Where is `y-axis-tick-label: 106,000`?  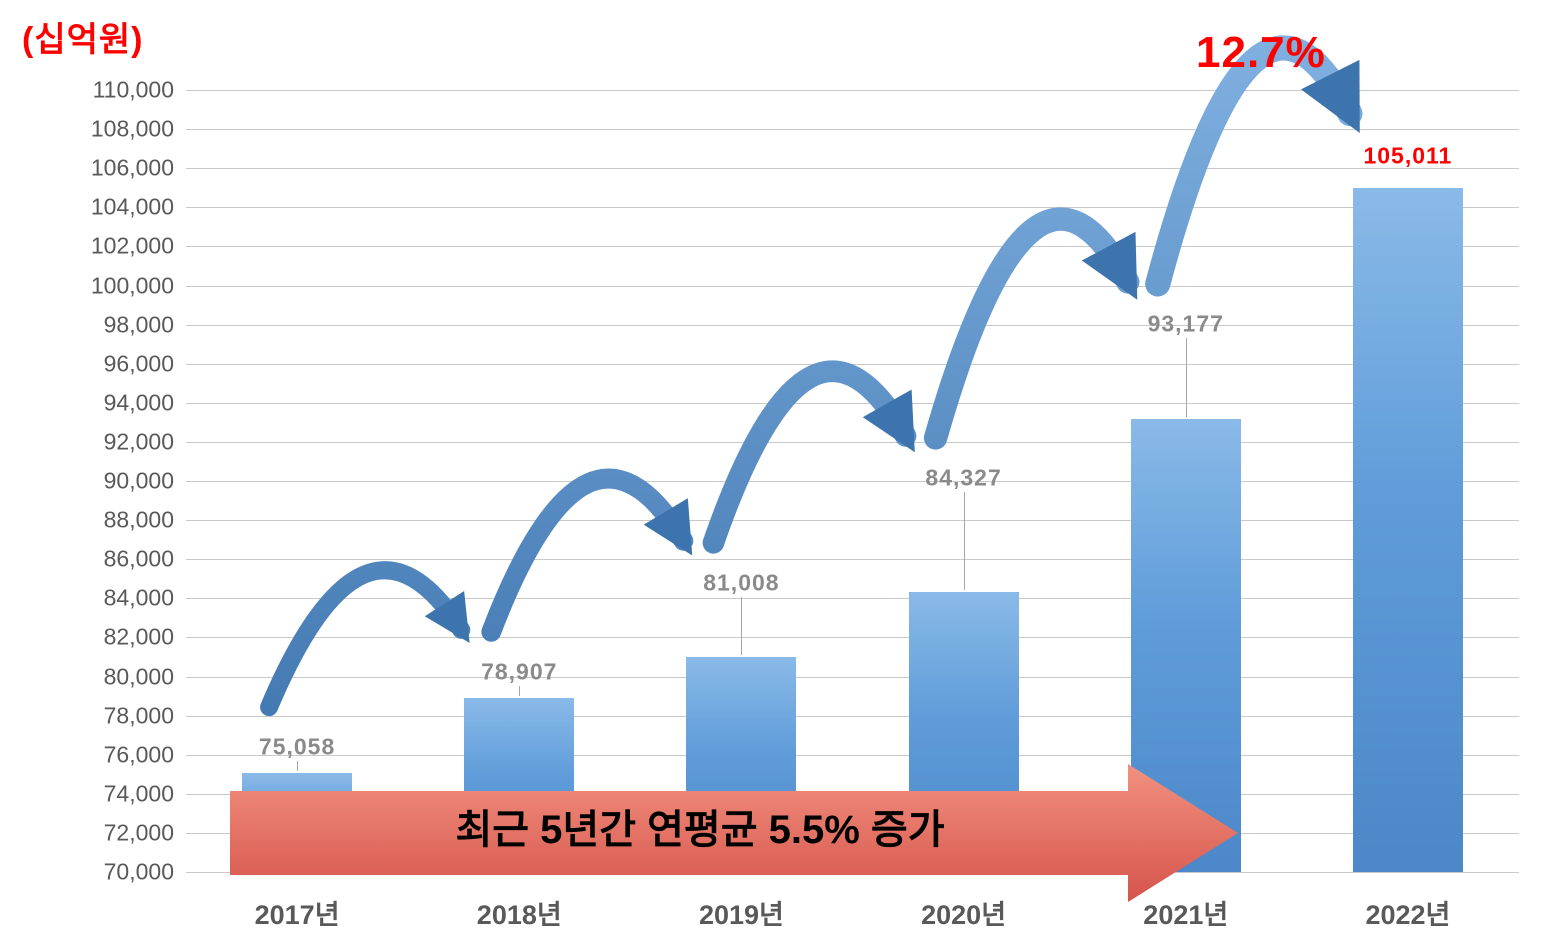 y-axis-tick-label: 106,000 is located at coordinates (132, 167).